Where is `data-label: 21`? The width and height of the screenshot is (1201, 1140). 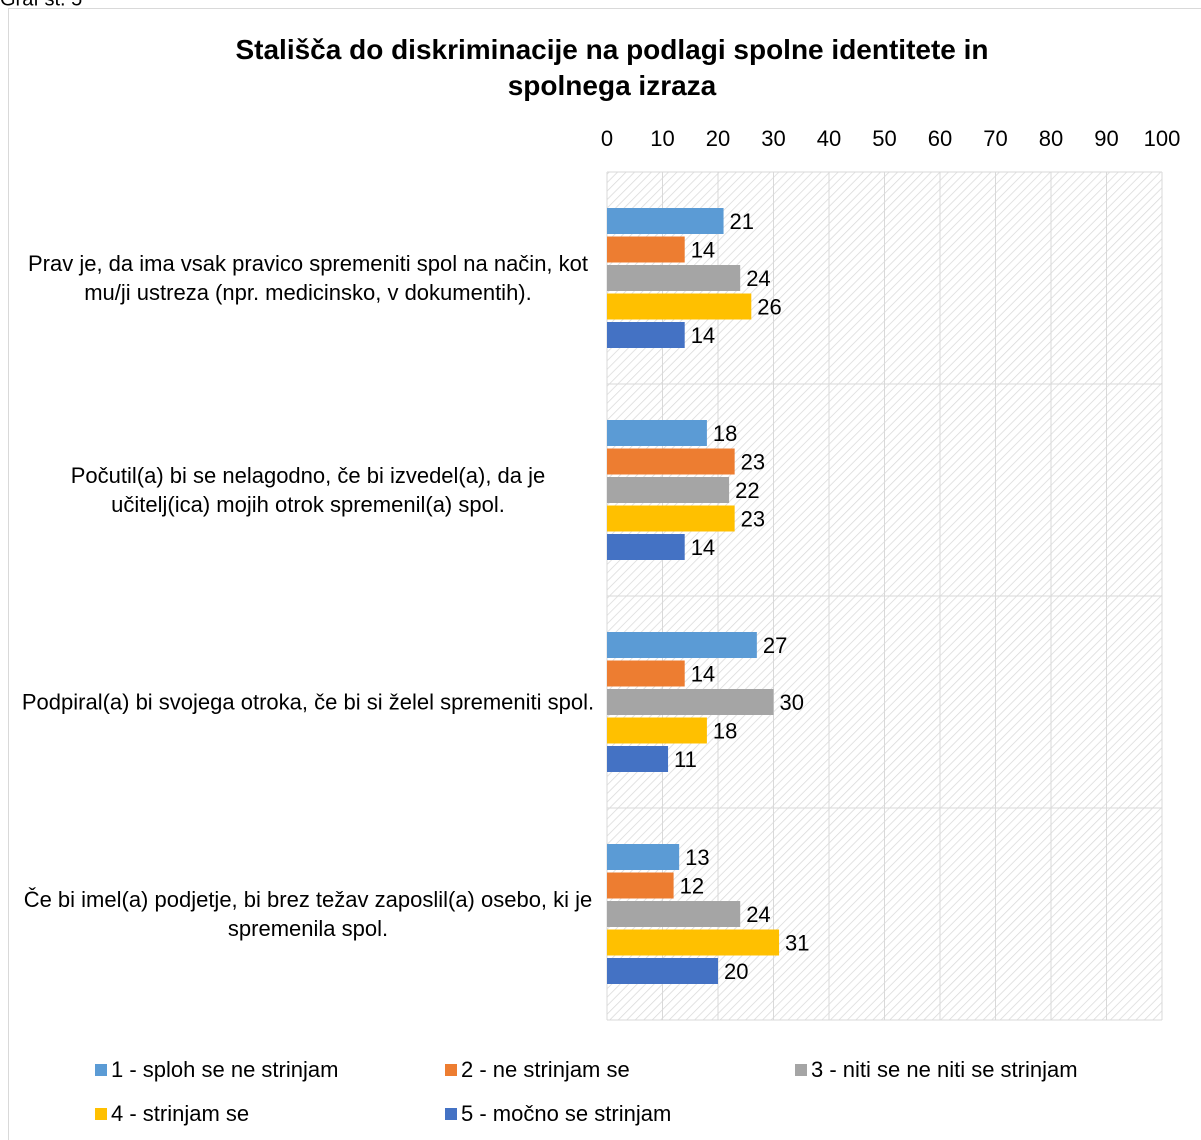
data-label: 21 is located at coordinates (742, 221).